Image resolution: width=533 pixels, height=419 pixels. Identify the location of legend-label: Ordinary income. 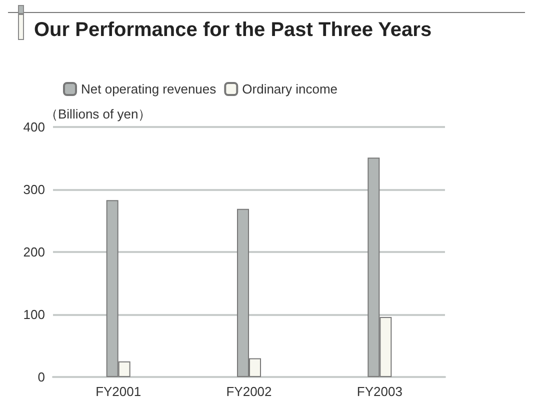
(290, 89).